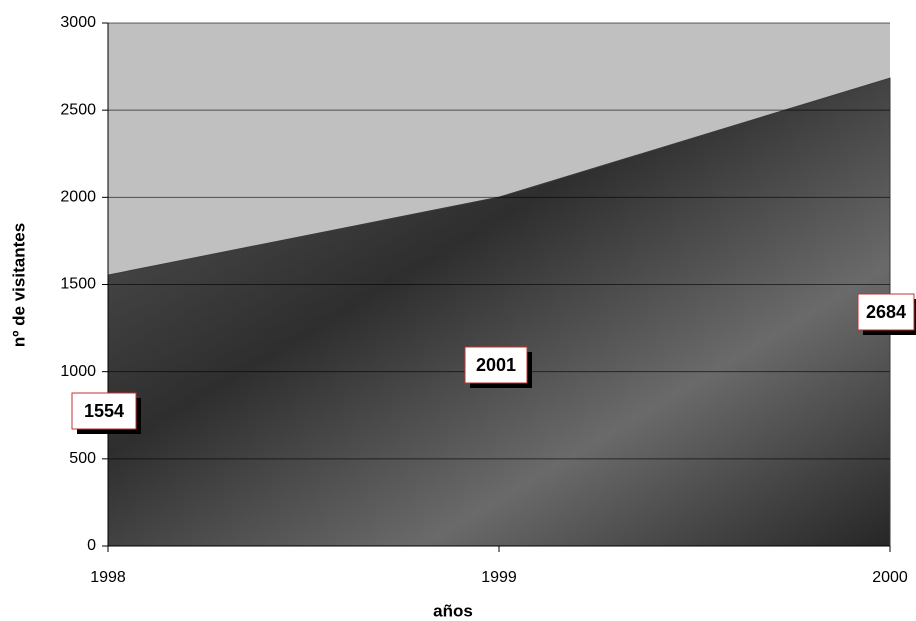 This screenshot has height=621, width=916. I want to click on x-axis-title: años, so click(453, 610).